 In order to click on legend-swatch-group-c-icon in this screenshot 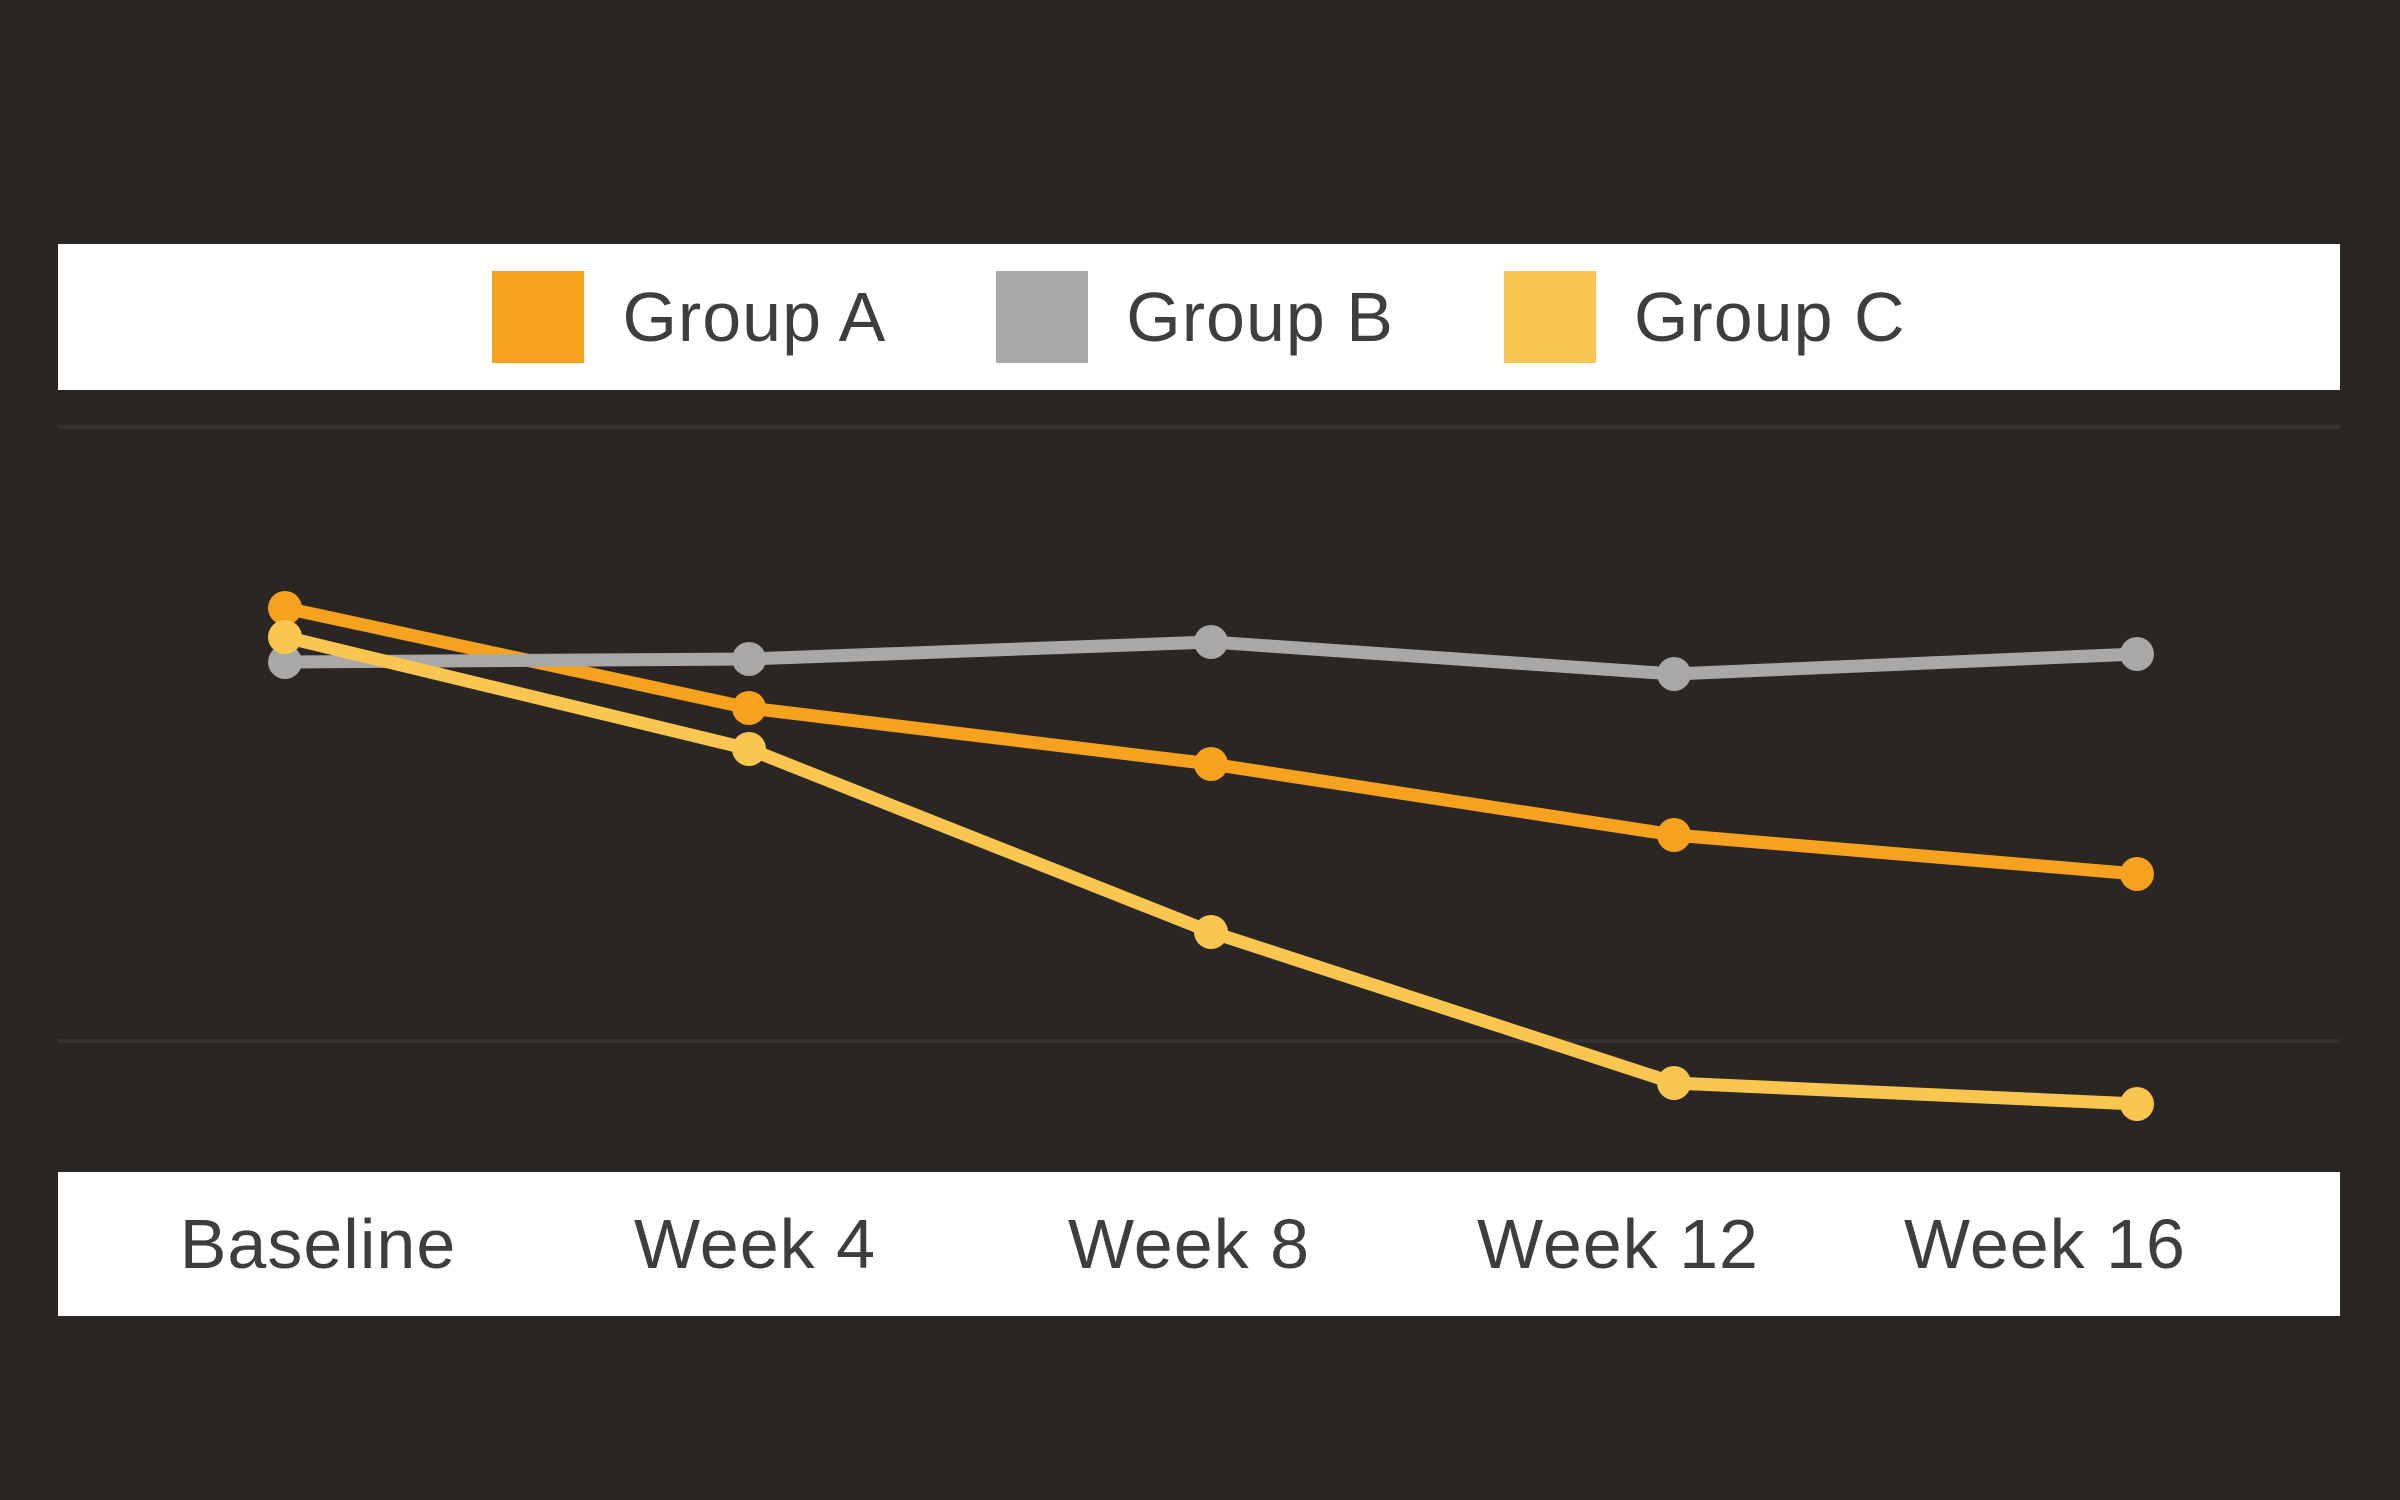, I will do `click(1549, 317)`.